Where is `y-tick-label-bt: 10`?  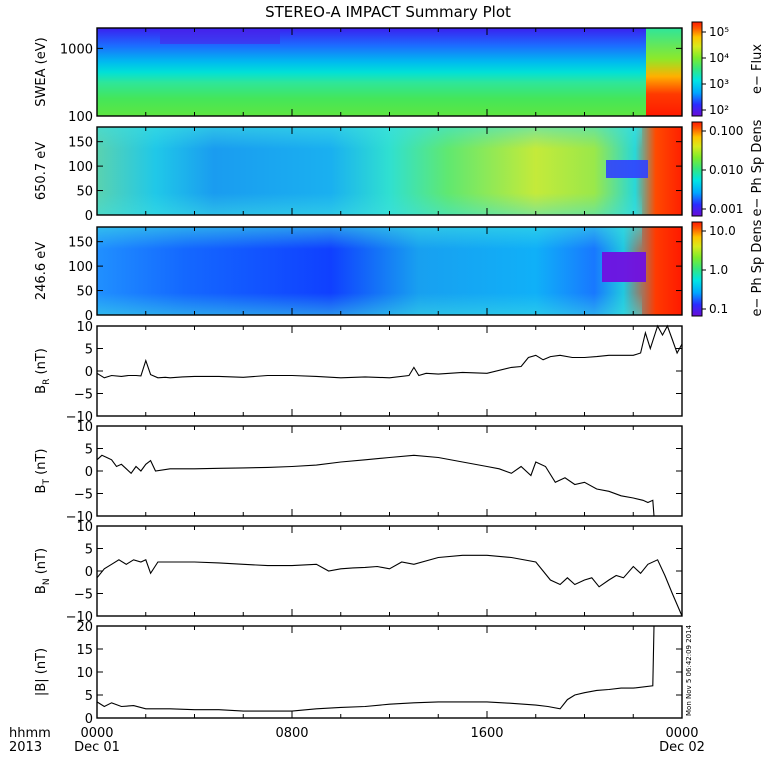
y-tick-label-bt: 10 is located at coordinates (84, 427).